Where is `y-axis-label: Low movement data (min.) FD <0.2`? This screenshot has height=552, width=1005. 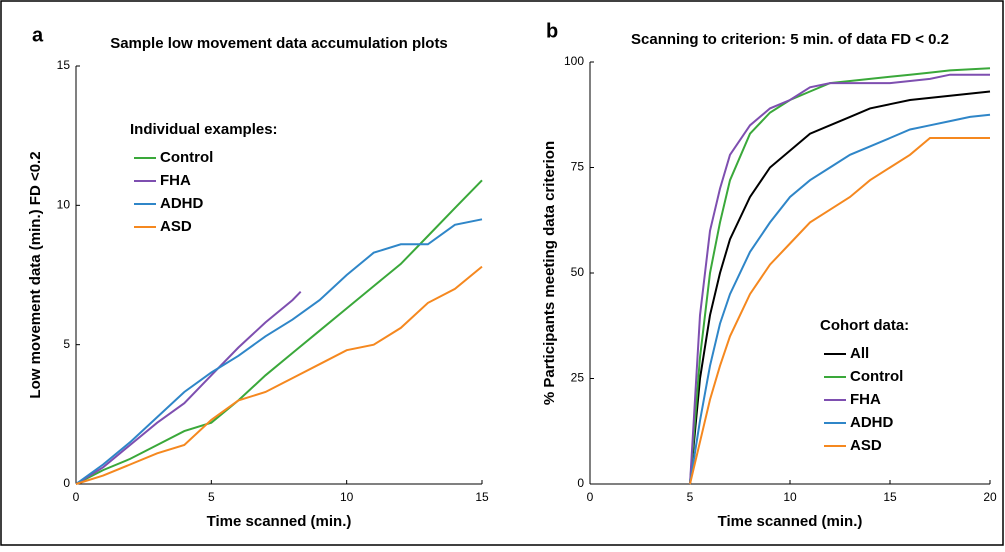
y-axis-label: Low movement data (min.) FD <0.2 is located at coordinates (35, 274).